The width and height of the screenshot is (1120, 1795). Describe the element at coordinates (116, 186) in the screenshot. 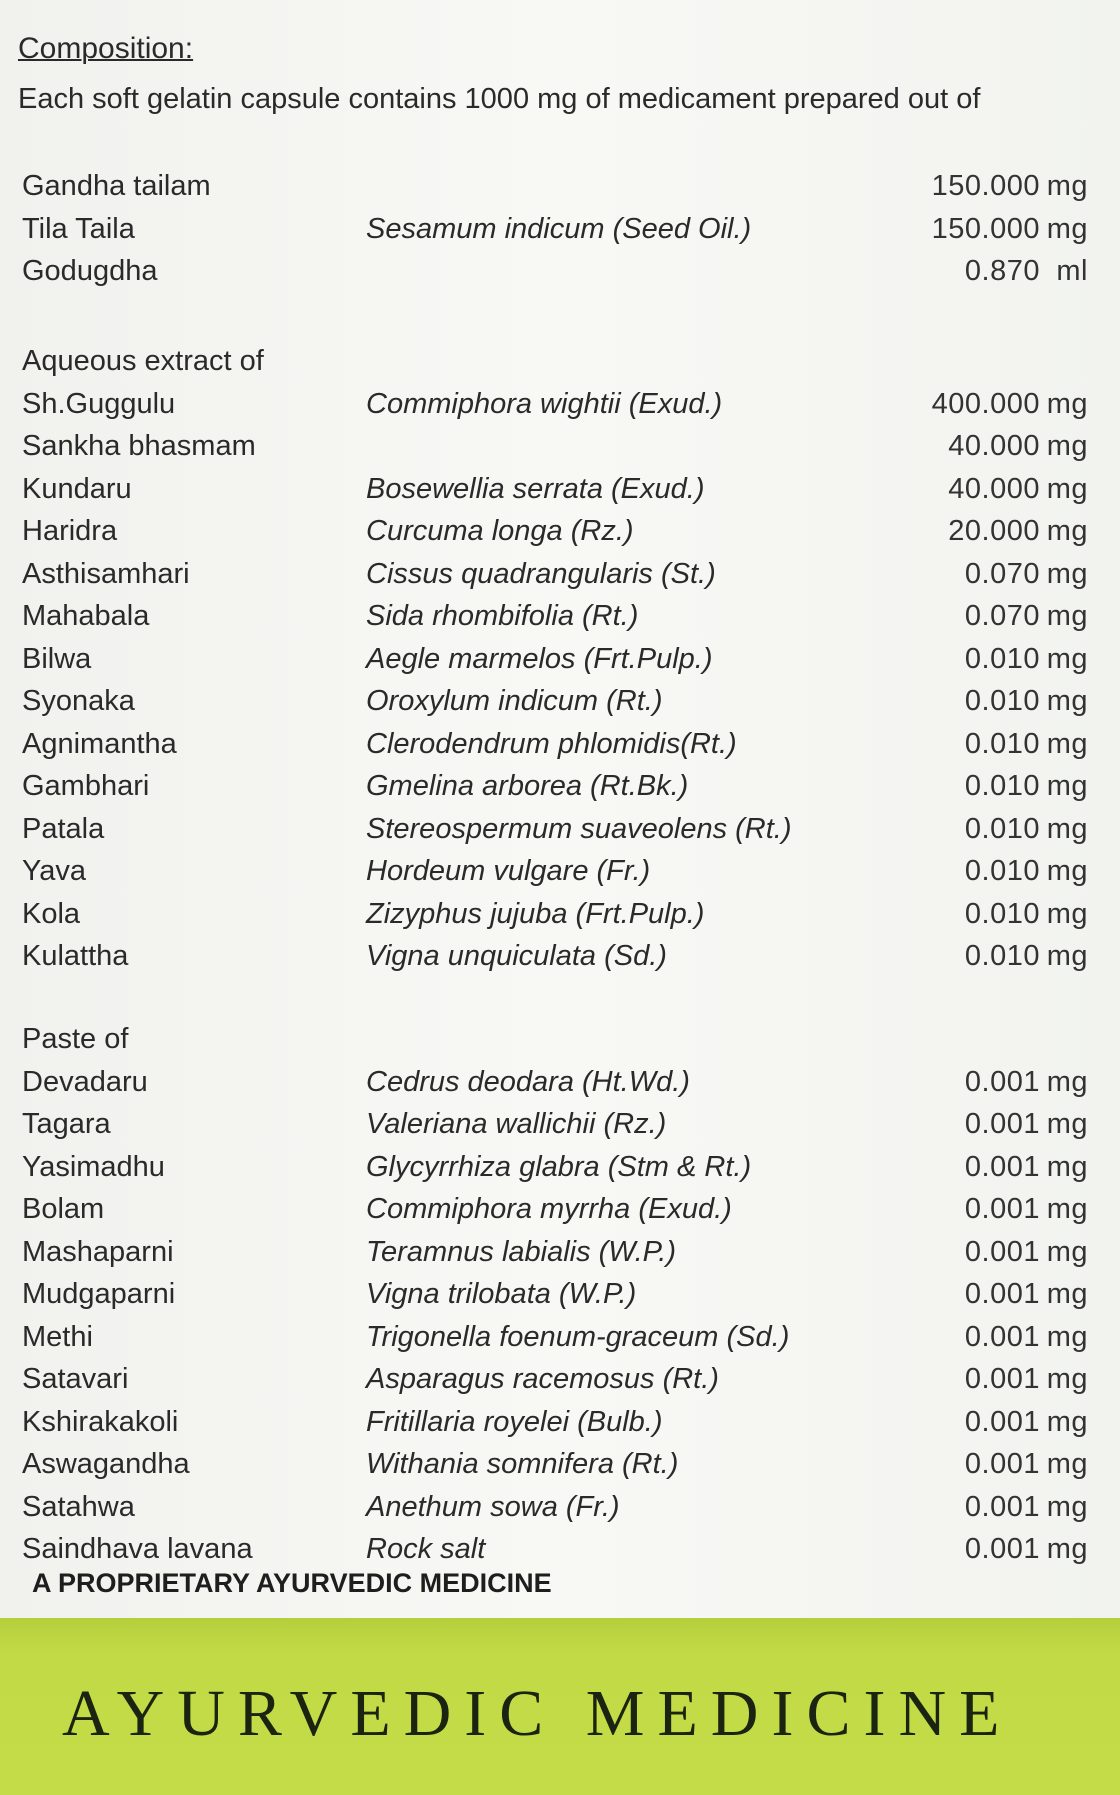

I see `ingredient-name: Gandha tailam` at that location.